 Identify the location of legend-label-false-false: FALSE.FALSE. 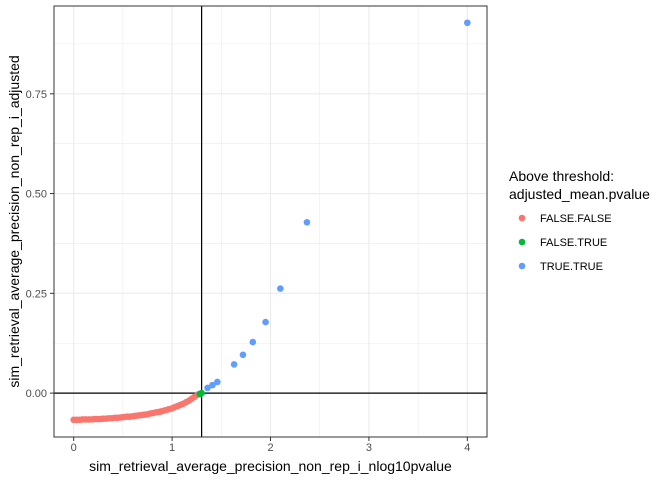
(576, 219).